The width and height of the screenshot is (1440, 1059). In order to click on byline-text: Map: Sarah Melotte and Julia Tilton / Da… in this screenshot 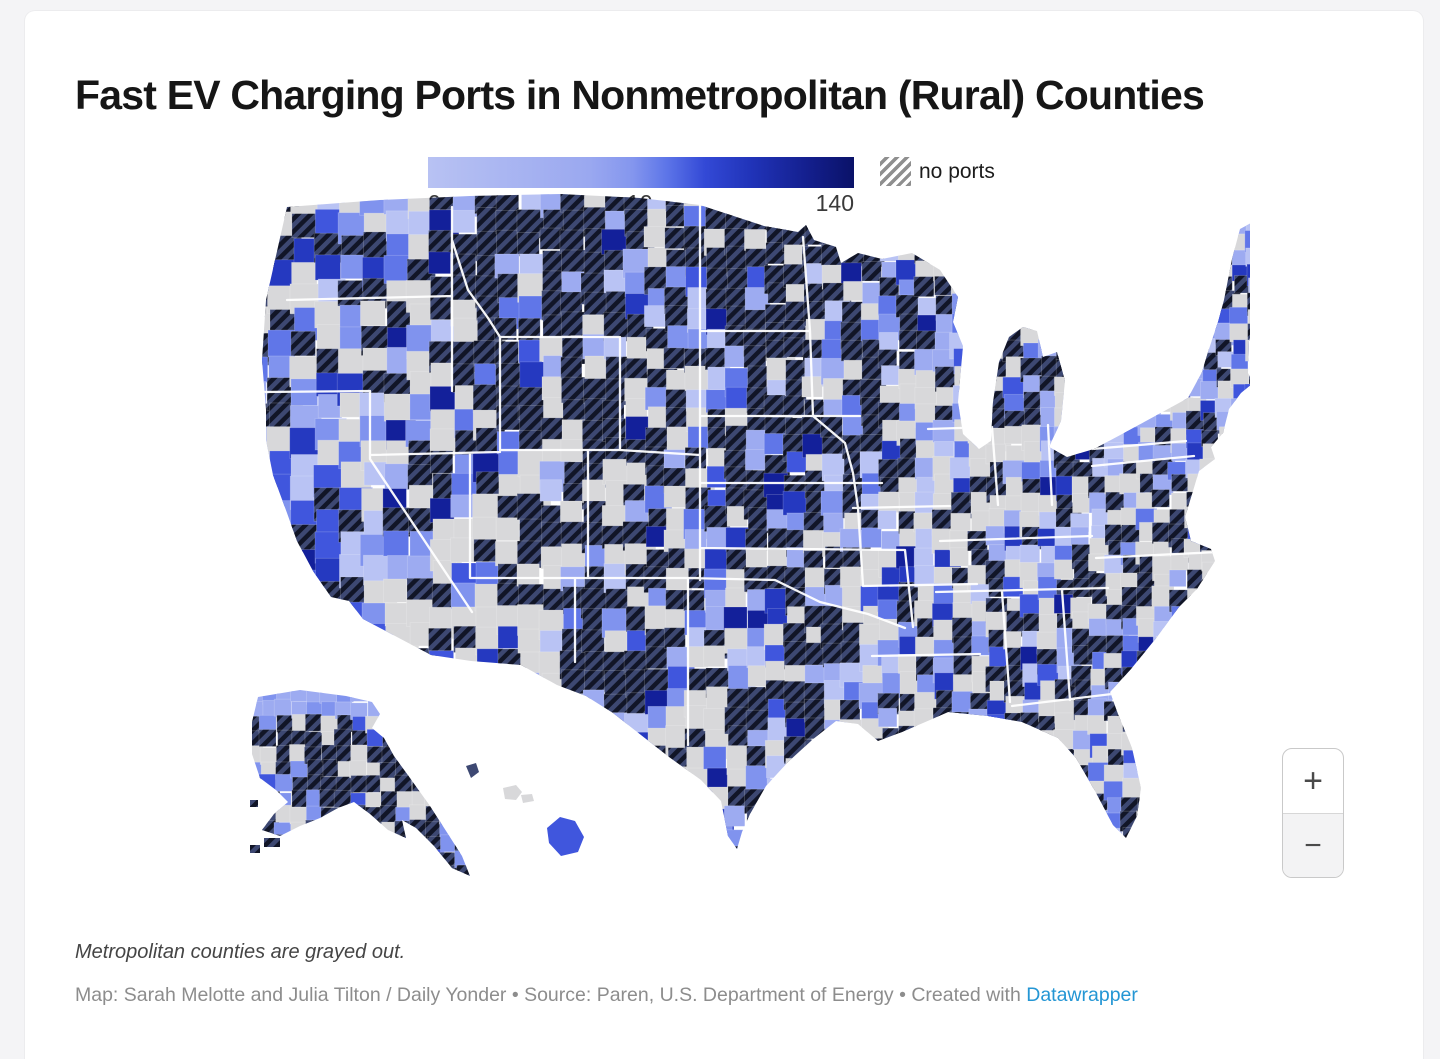, I will do `click(551, 995)`.